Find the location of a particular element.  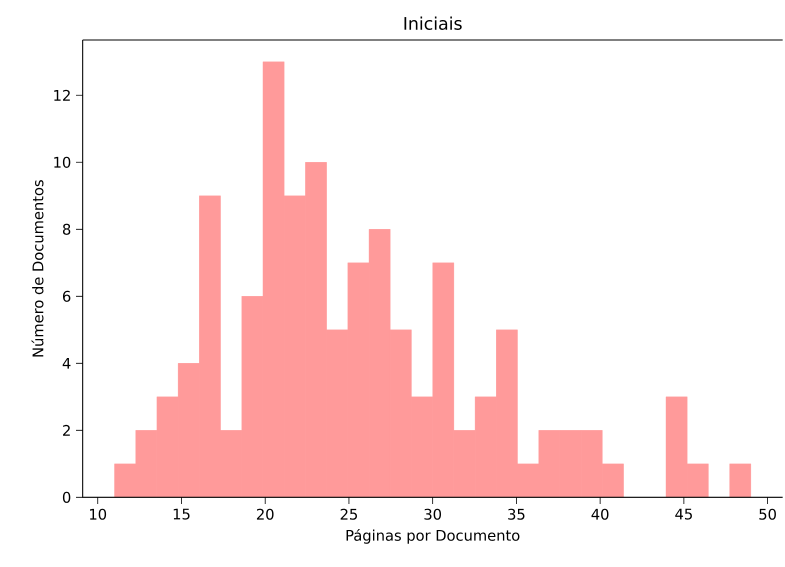

y-tick-label: 2 is located at coordinates (66, 430).